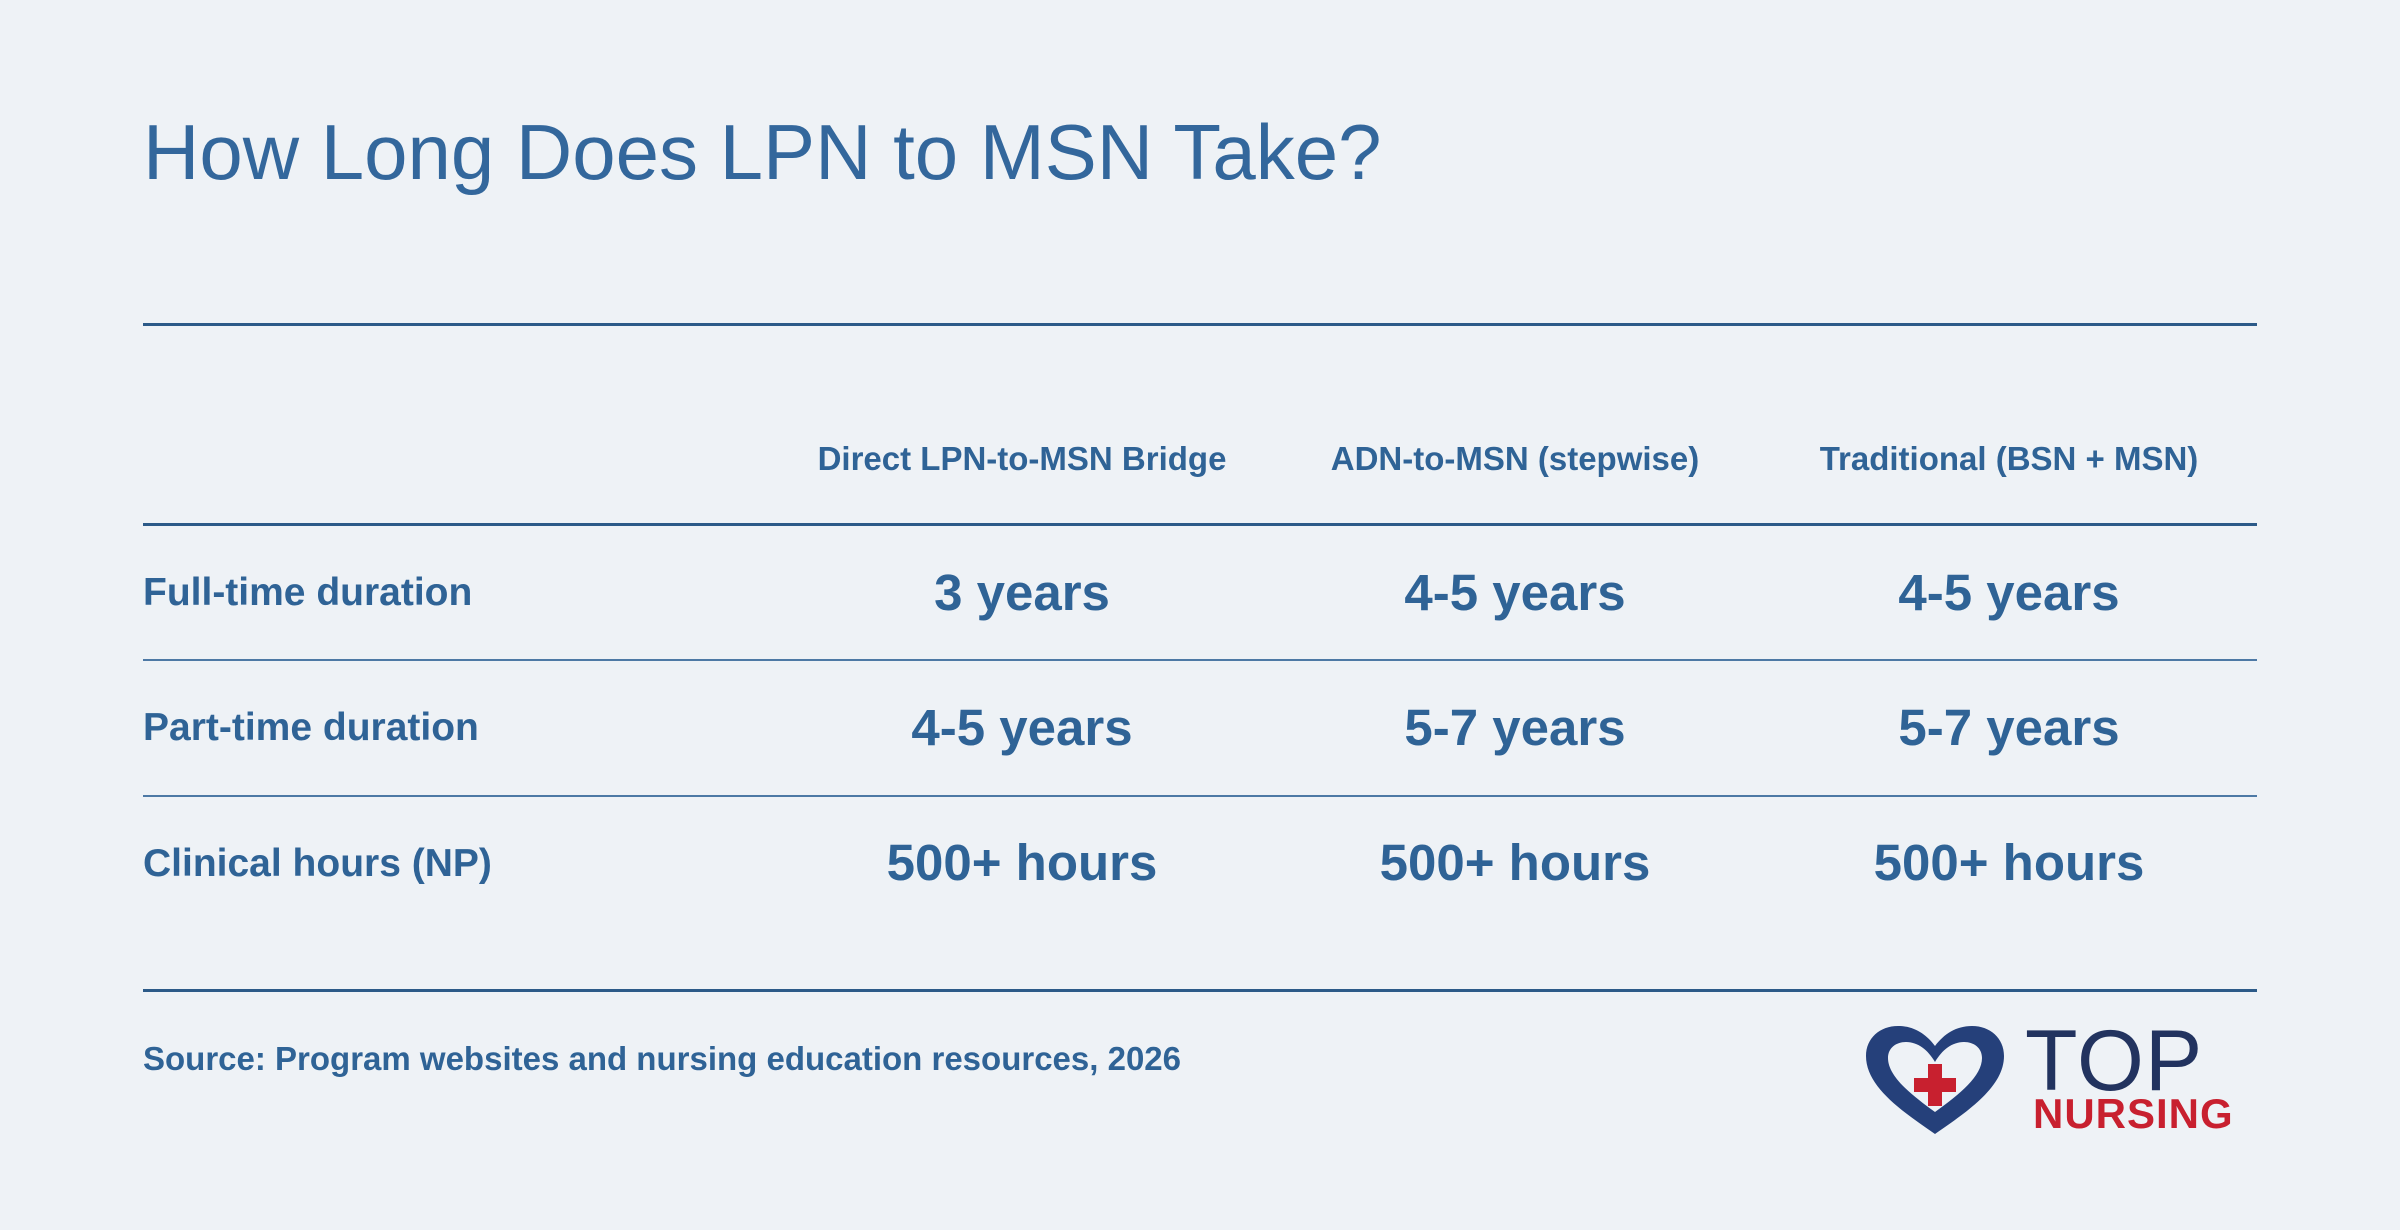 The image size is (2400, 1230). What do you see at coordinates (311, 727) in the screenshot?
I see `row-label: Part-time duration` at bounding box center [311, 727].